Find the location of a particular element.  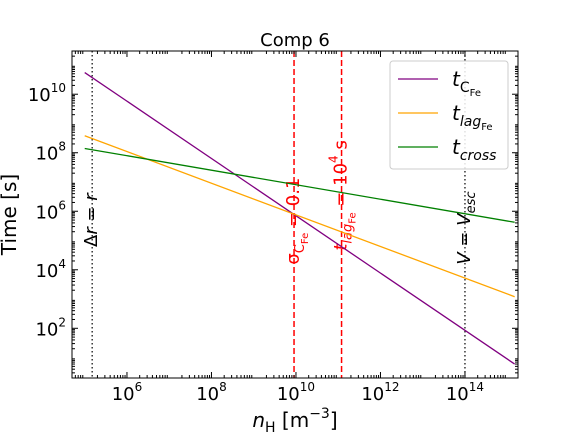

y-tick-label: 10¹⁰ is located at coordinates (47, 93).